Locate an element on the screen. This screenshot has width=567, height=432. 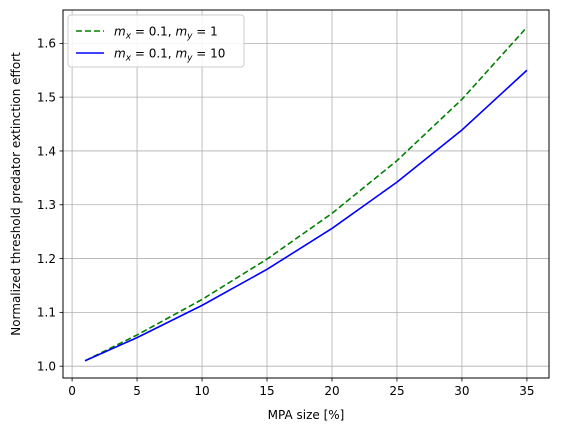
x-tick-label: 0 is located at coordinates (72, 391).